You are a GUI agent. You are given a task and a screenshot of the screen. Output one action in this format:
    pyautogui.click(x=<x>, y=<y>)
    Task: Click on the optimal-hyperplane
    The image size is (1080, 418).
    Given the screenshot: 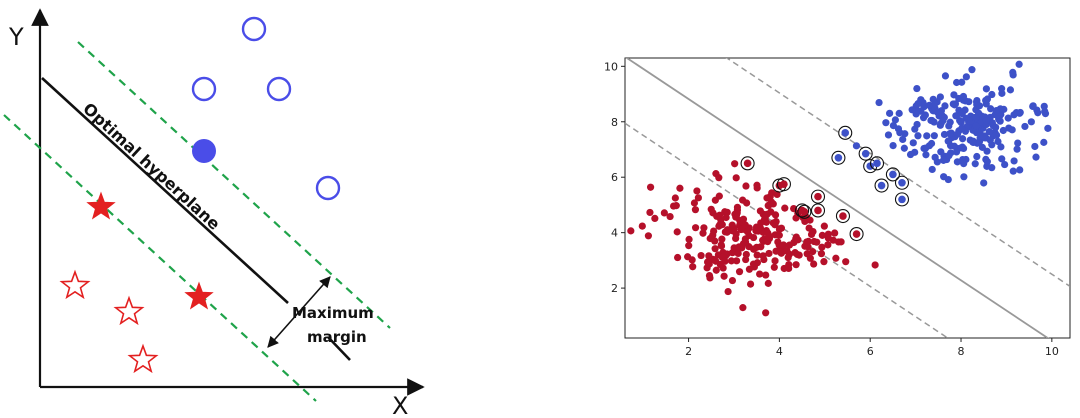 What is the action you would take?
    pyautogui.click(x=165, y=190)
    